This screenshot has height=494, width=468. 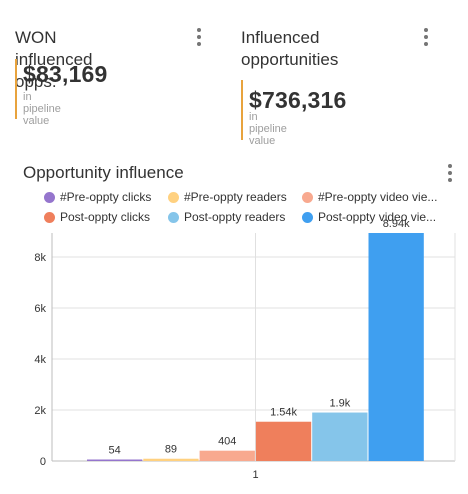 What do you see at coordinates (40, 309) in the screenshot?
I see `y-tick-label: 6k` at bounding box center [40, 309].